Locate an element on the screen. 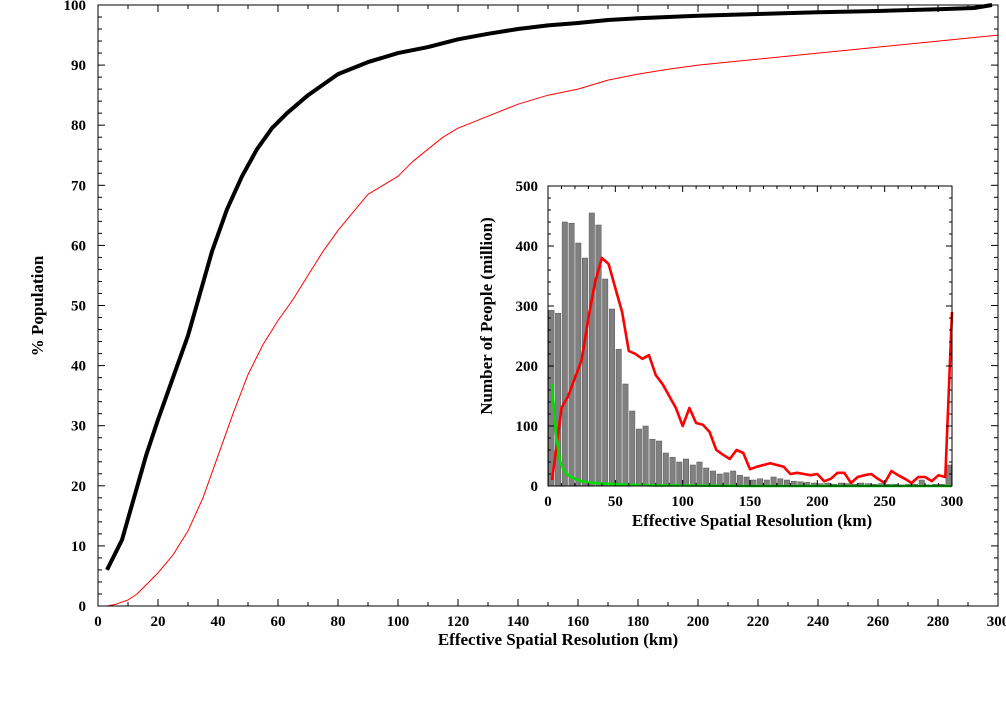  main-y-tick-label: 20 is located at coordinates (78, 487).